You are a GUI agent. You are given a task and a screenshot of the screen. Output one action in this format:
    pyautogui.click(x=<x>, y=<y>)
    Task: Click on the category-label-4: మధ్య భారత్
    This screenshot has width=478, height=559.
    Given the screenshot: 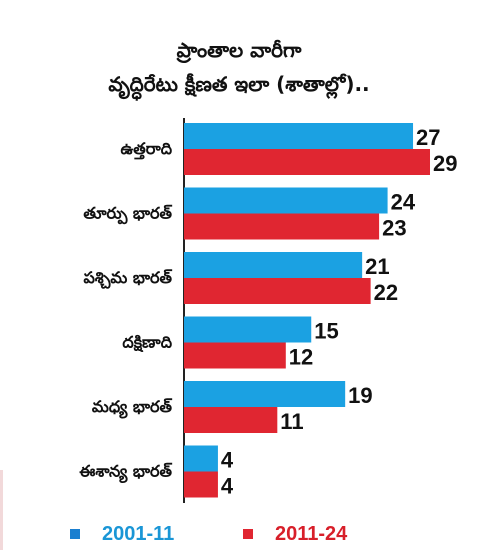 What is the action you would take?
    pyautogui.click(x=132, y=408)
    